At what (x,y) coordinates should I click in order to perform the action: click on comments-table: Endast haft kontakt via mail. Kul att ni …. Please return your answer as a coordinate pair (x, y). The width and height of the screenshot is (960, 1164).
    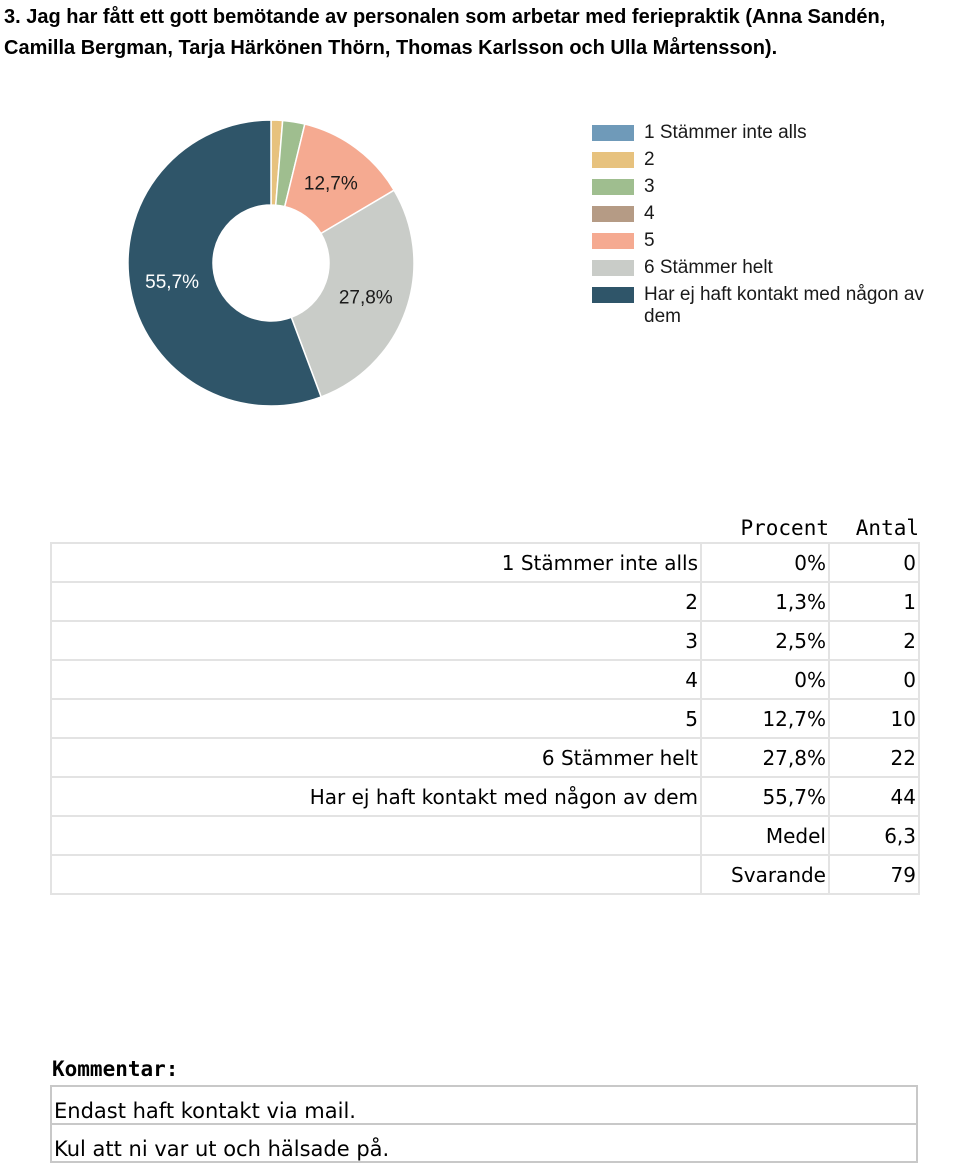
    Looking at the image, I should click on (484, 1124).